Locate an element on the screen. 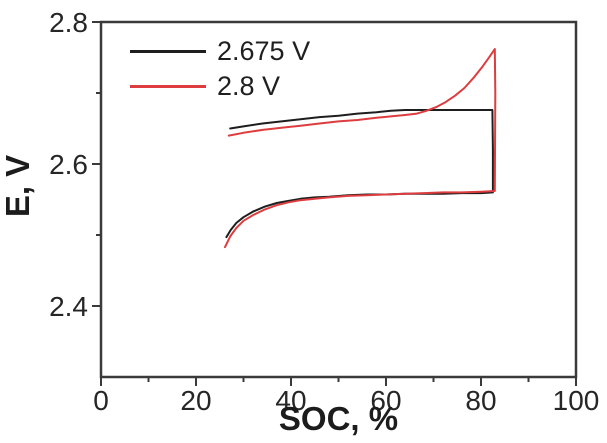  legend-line-sample-black is located at coordinates (168, 51).